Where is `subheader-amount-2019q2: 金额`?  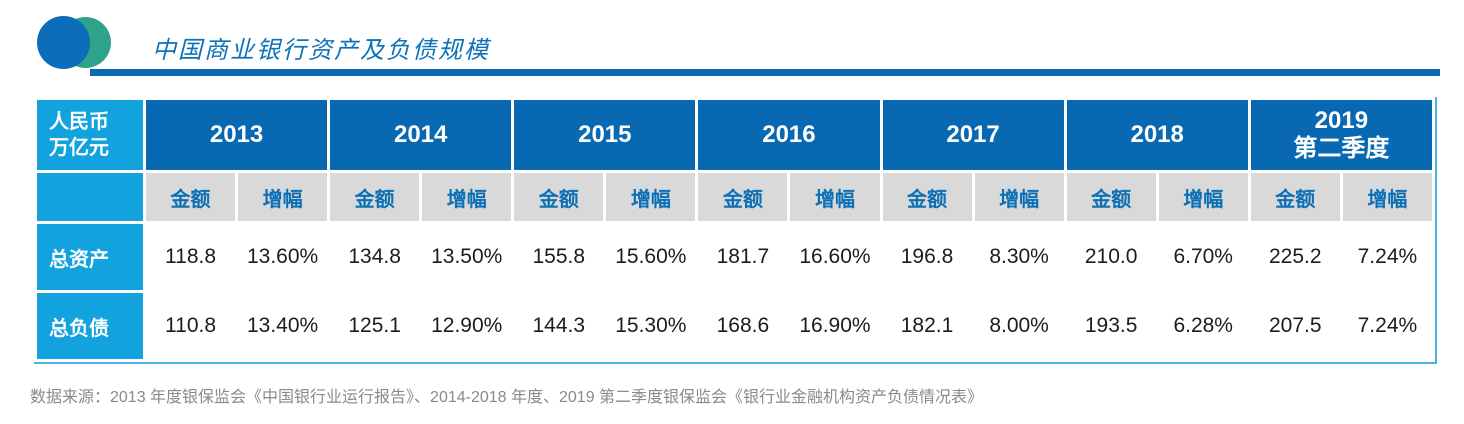
subheader-amount-2019q2: 金额 is located at coordinates (1295, 197).